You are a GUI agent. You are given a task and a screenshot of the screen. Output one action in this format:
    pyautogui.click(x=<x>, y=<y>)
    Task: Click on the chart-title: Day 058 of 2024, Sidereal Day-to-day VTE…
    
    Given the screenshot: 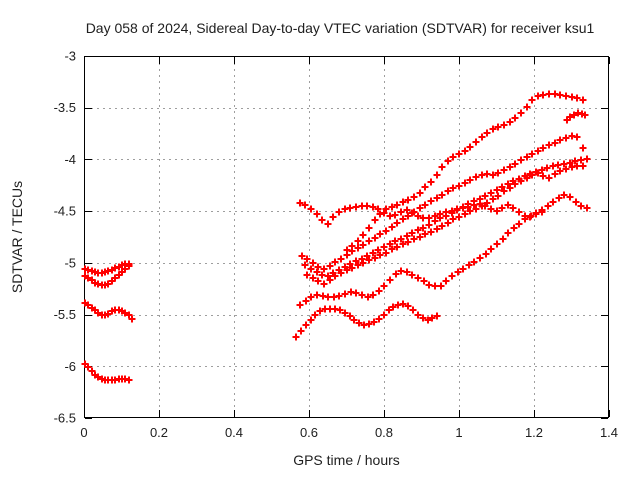 What is the action you would take?
    pyautogui.click(x=340, y=28)
    